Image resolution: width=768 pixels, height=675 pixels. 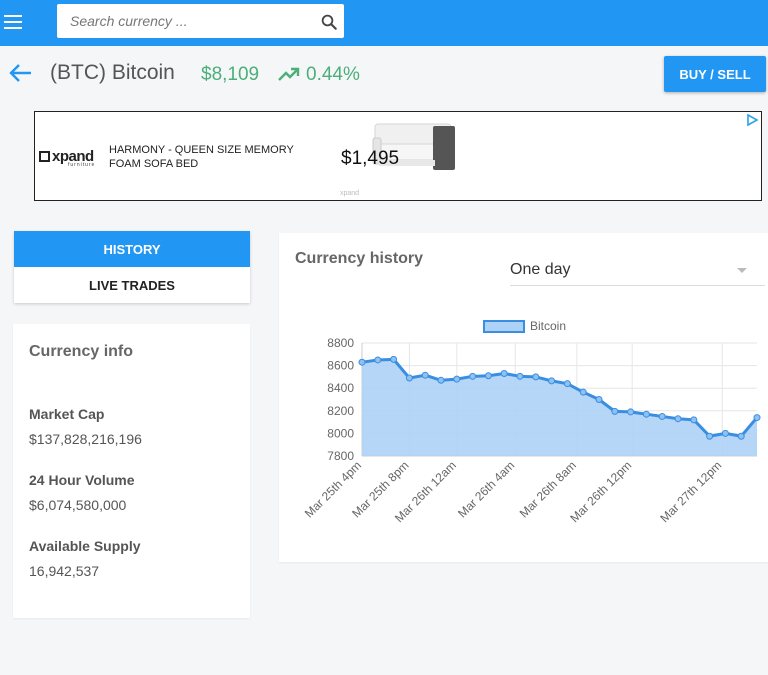 What do you see at coordinates (340, 411) in the screenshot?
I see `y-tick-label: 8200` at bounding box center [340, 411].